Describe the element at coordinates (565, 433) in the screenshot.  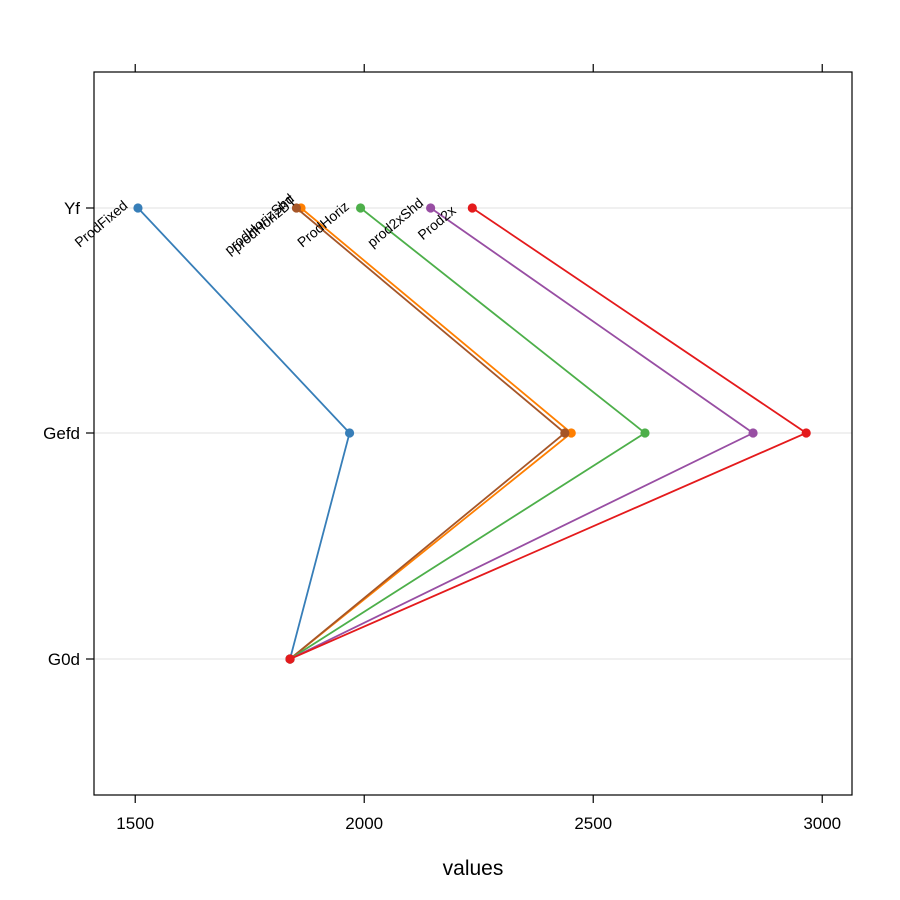
I see `point-prodhorizshd-gefd` at that location.